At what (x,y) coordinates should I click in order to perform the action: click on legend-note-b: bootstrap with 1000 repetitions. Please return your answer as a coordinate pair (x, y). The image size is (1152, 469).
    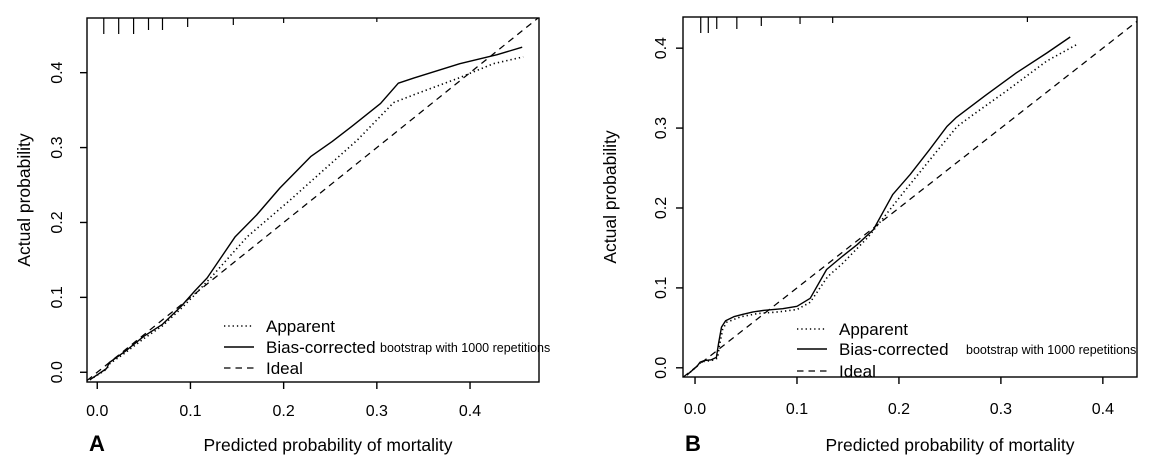
    Looking at the image, I should click on (1051, 350).